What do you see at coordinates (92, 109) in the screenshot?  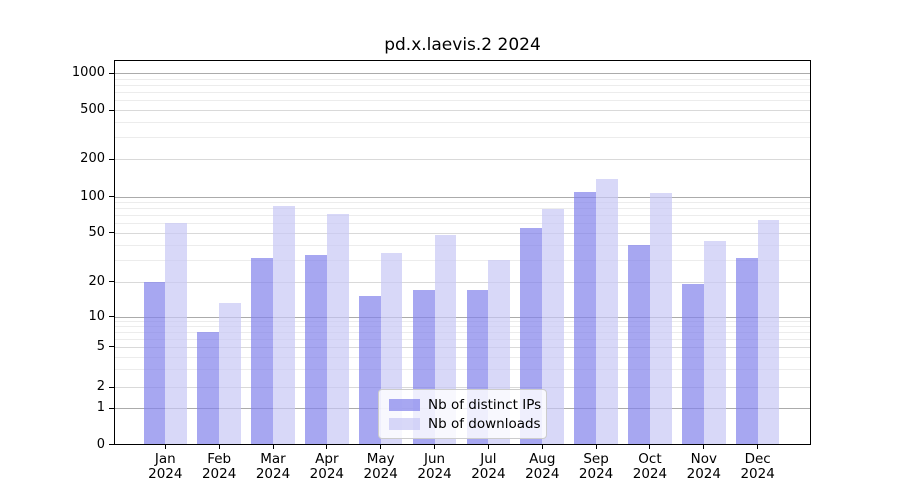 I see `y-tick-label-500: 500` at bounding box center [92, 109].